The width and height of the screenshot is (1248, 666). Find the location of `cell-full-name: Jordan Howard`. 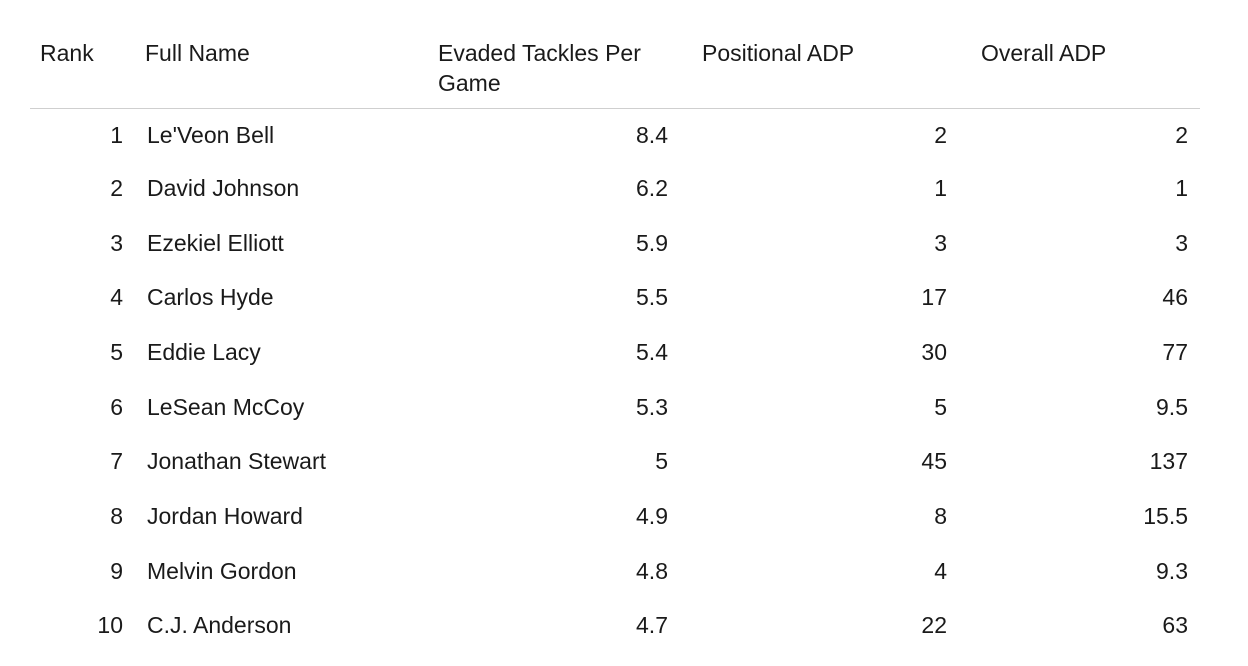

cell-full-name: Jordan Howard is located at coordinates (225, 515).